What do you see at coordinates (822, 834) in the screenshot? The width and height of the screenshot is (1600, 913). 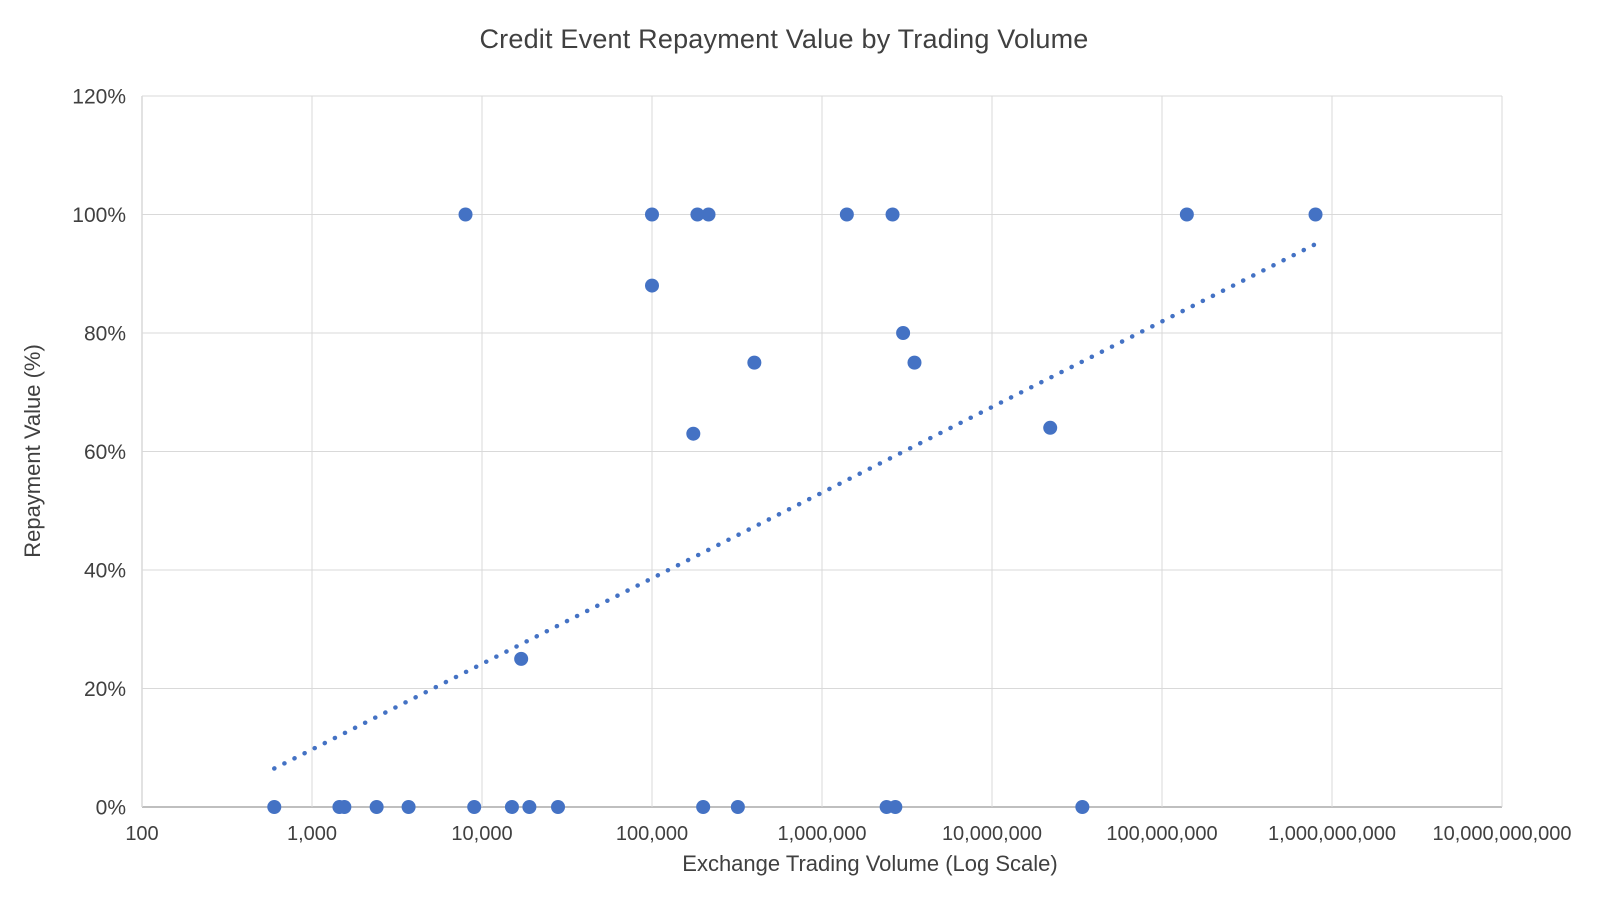 I see `x-tick-label: 1,000,000` at bounding box center [822, 834].